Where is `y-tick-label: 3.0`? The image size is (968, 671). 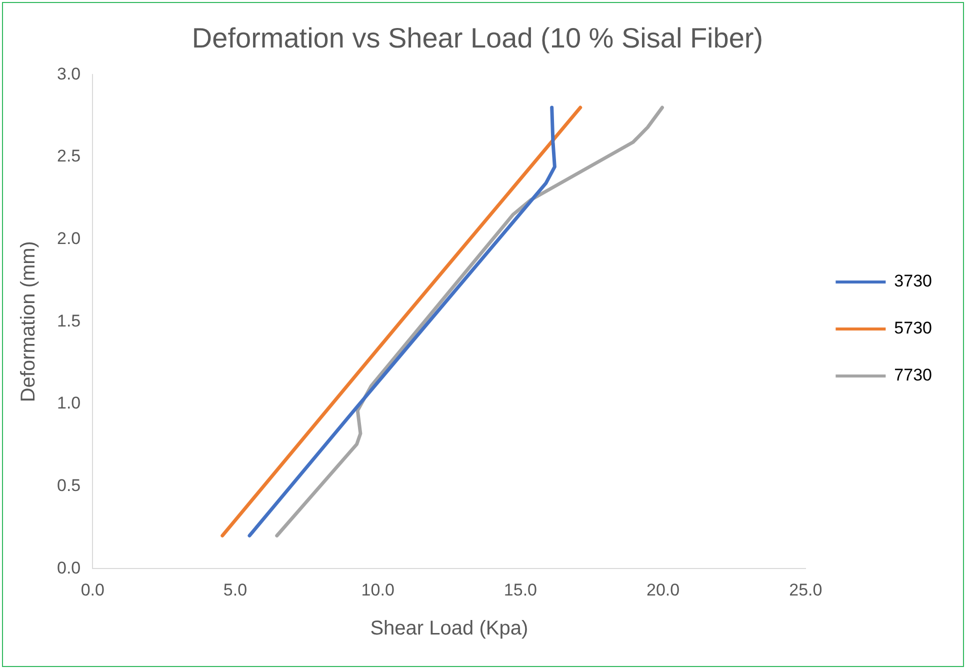
y-tick-label: 3.0 is located at coordinates (68, 74).